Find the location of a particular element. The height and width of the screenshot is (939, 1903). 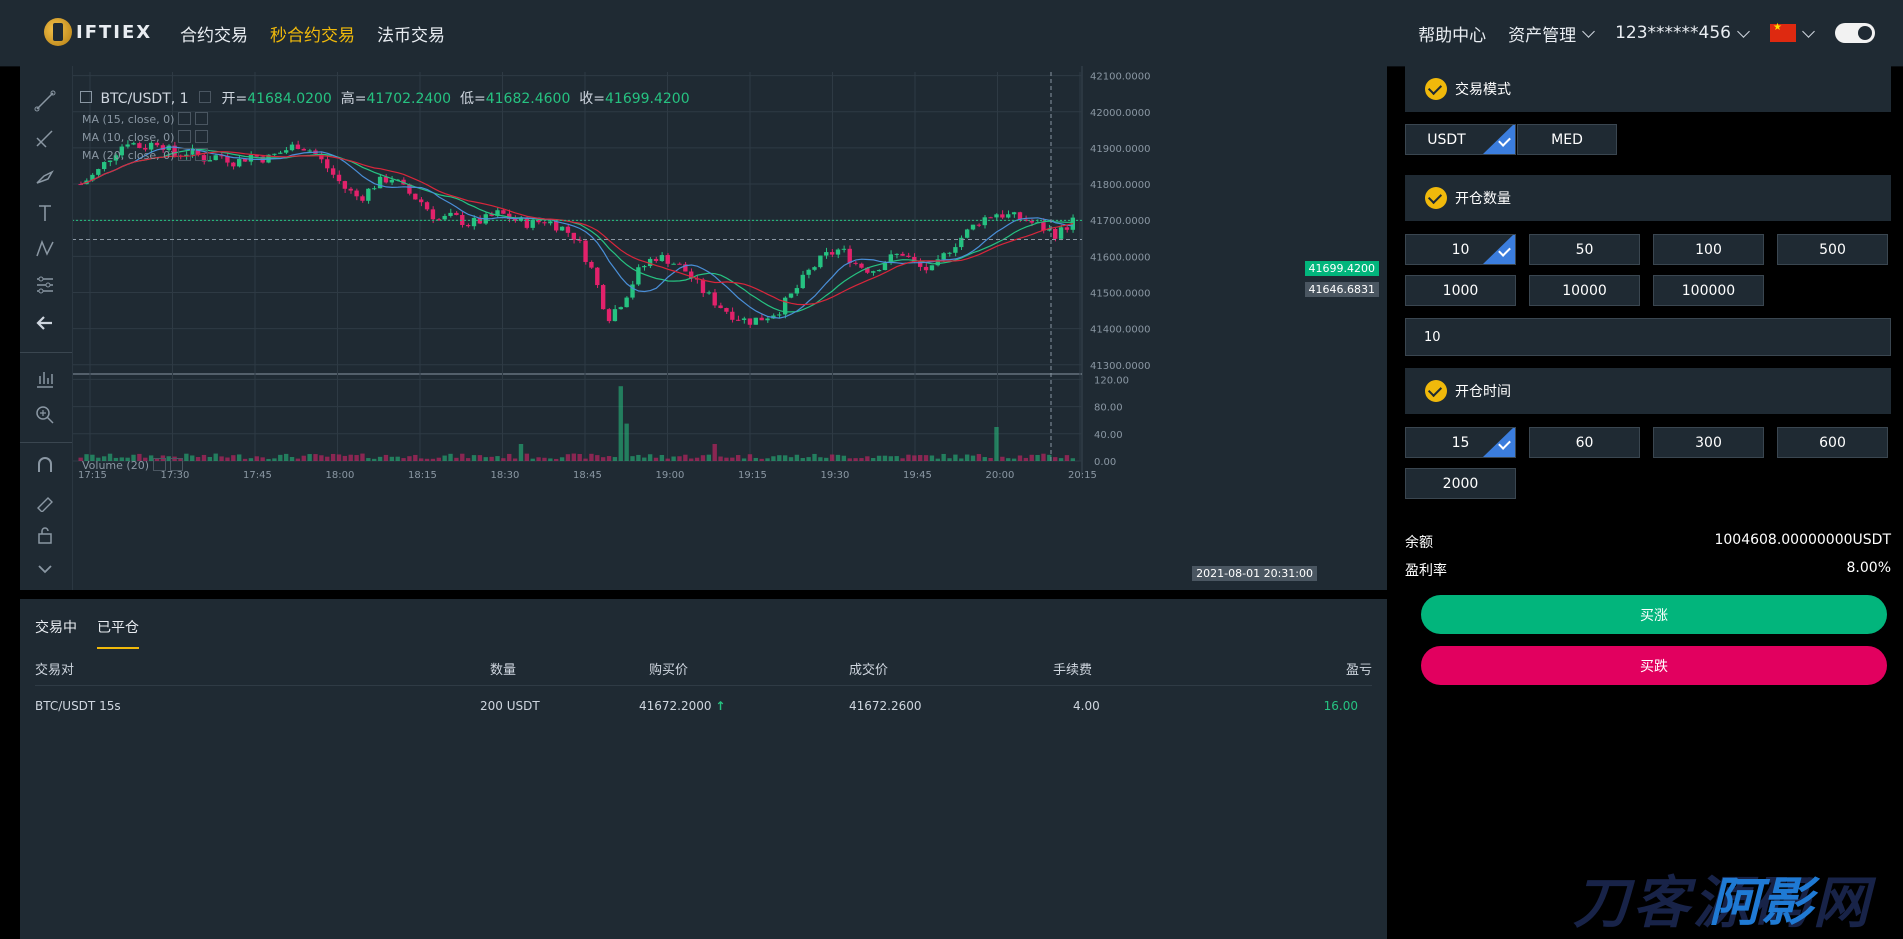

price-tick-label: 41400.0000 is located at coordinates (1120, 330).